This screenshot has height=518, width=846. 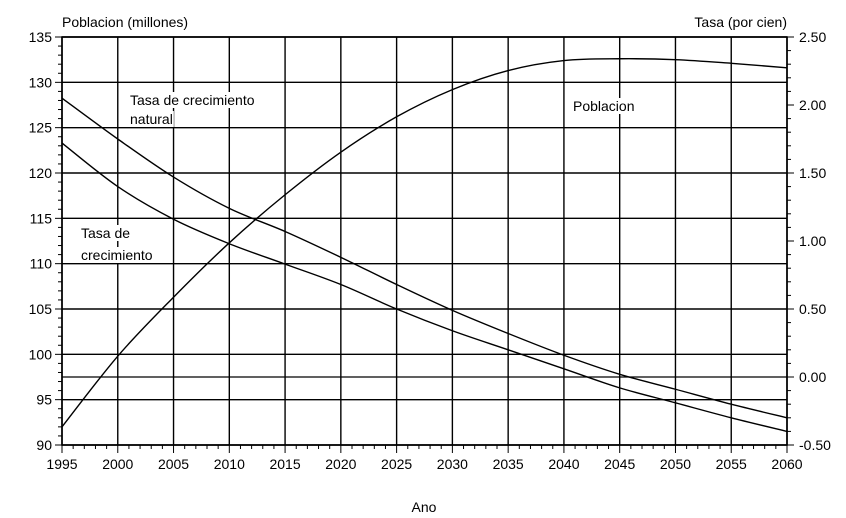 I want to click on x-tick-label: 2055, so click(x=731, y=464).